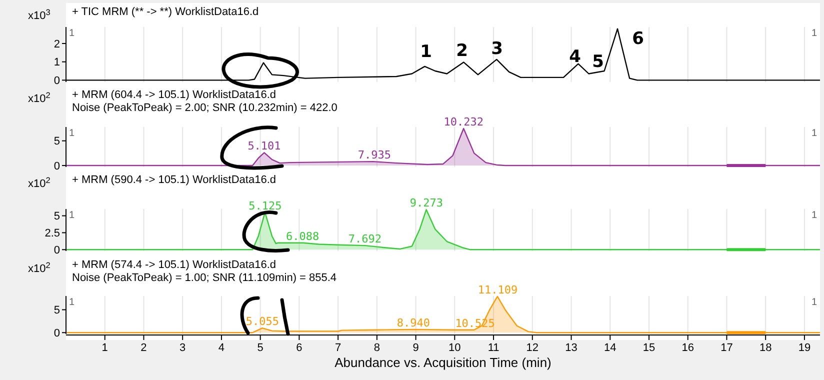  Describe the element at coordinates (454, 348) in the screenshot. I see `x-tick-label: 10` at that location.